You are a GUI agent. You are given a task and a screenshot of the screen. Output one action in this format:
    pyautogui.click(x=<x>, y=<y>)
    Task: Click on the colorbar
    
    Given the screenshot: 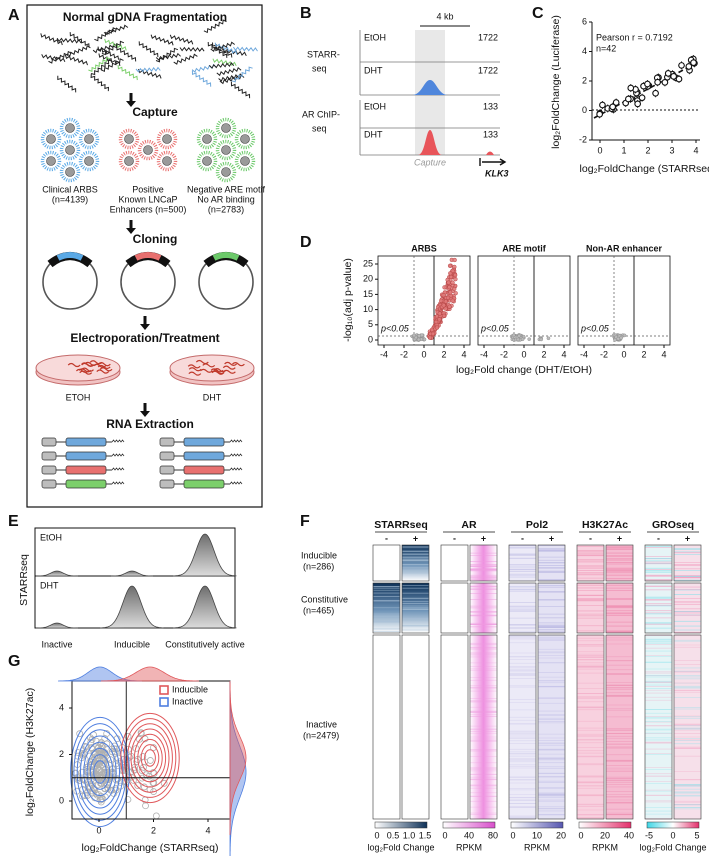 What is the action you would take?
    pyautogui.click(x=605, y=825)
    